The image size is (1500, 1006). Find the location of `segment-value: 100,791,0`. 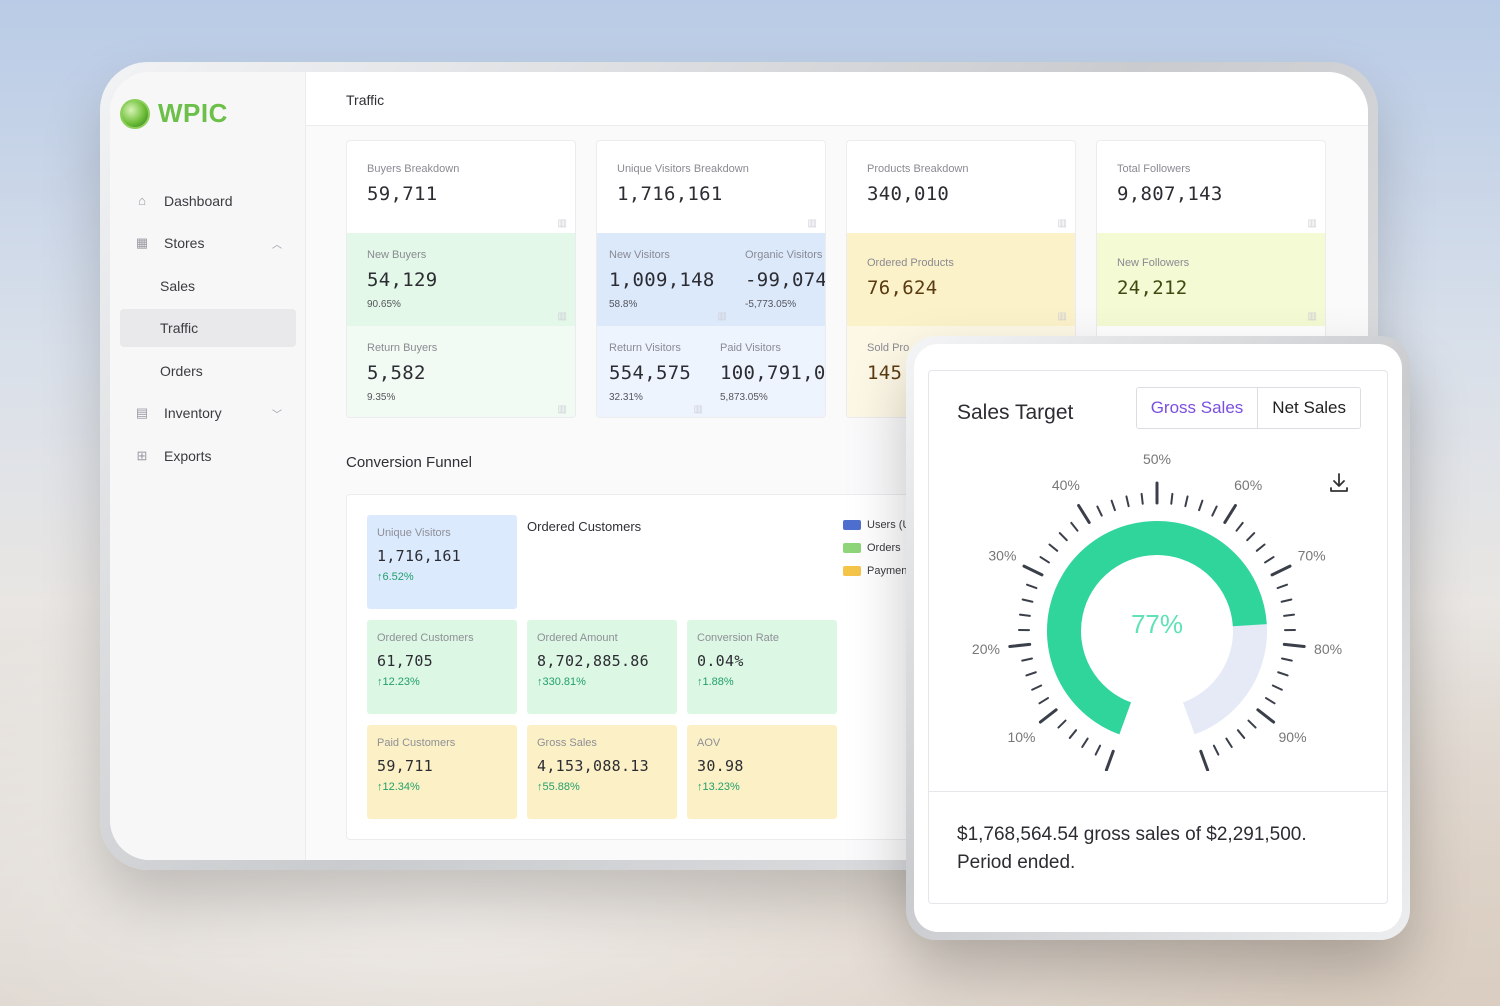

segment-value: 100,791,0 is located at coordinates (773, 373).